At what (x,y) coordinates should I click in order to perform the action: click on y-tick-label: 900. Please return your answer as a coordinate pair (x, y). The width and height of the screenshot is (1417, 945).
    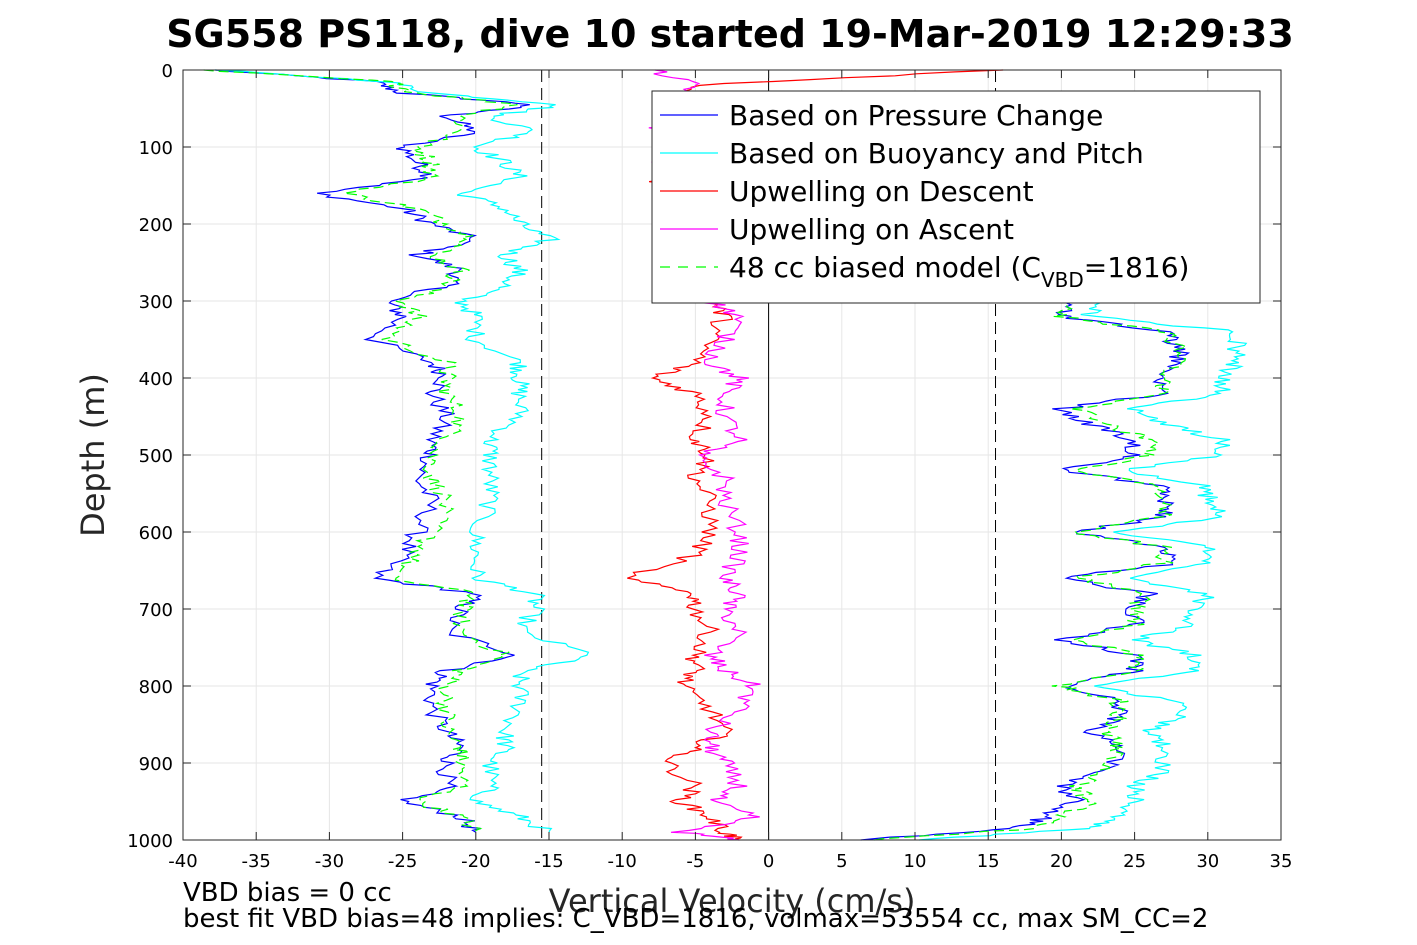
    Looking at the image, I should click on (156, 764).